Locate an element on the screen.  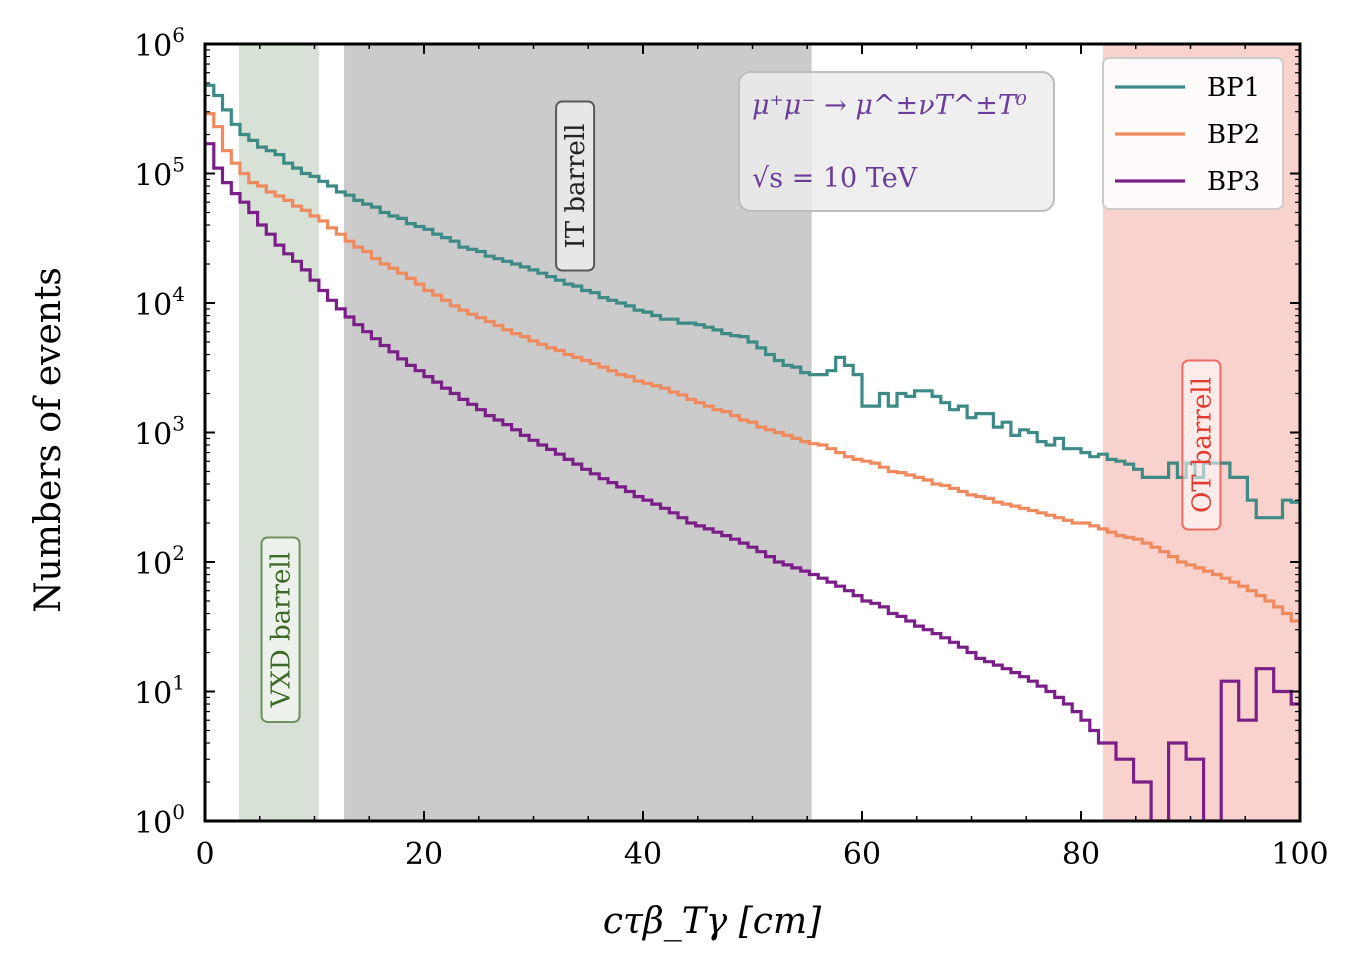
region-label-text: VXD barrell is located at coordinates (282, 630).